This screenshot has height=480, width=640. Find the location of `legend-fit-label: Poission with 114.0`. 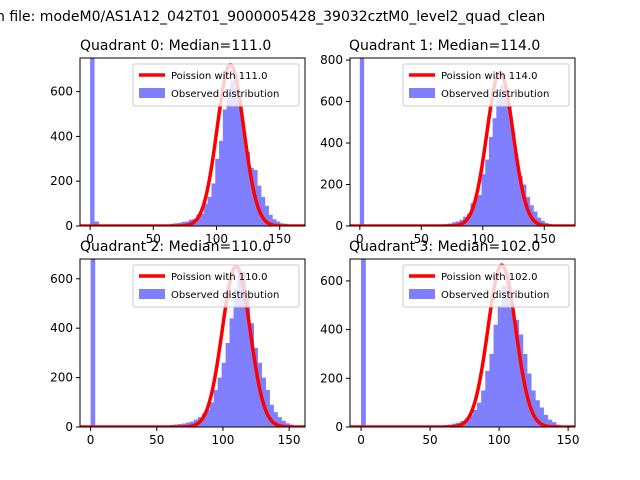

legend-fit-label: Poission with 114.0 is located at coordinates (489, 76).